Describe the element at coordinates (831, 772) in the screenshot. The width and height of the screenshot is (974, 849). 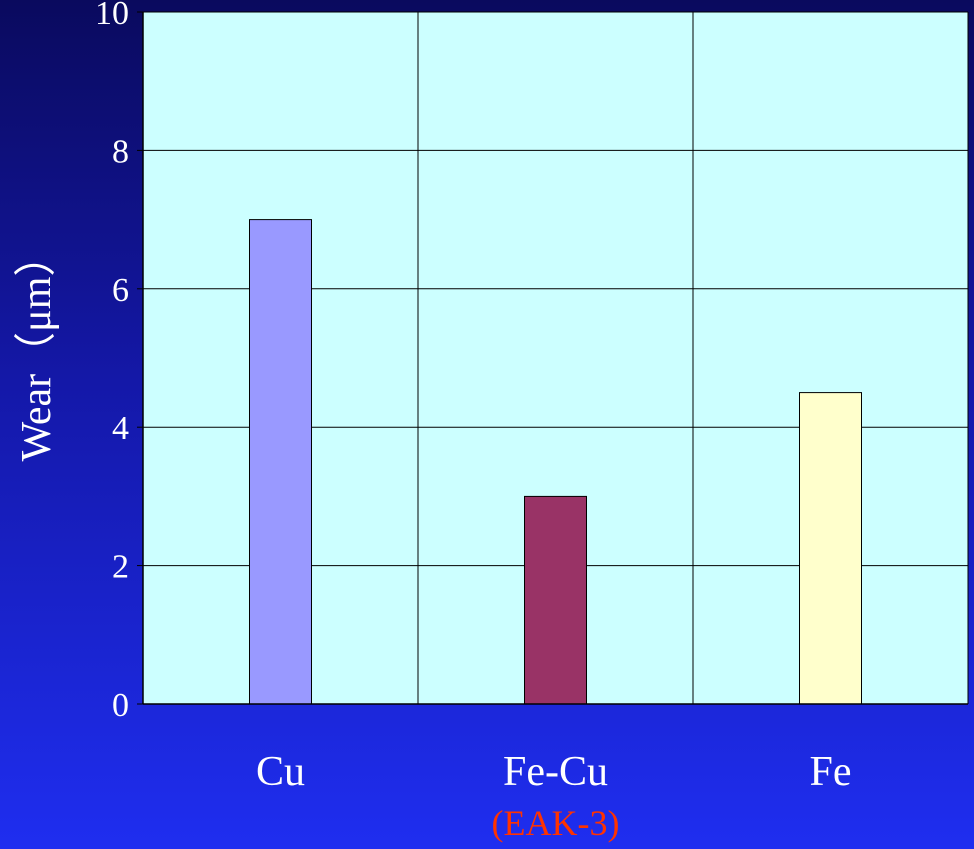
I see `x-tick-label: Fe` at that location.